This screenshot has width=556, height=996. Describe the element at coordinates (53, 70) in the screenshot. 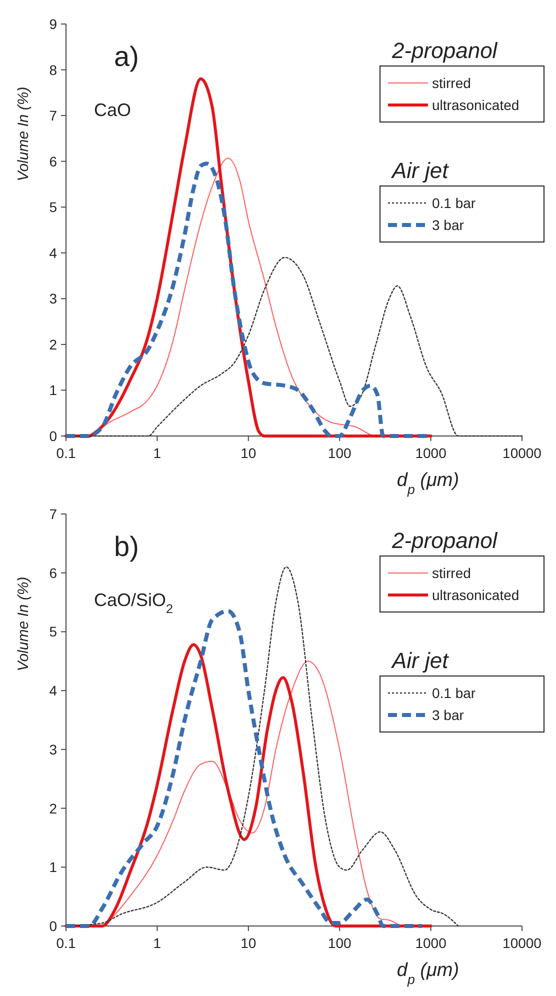

I see `y-tick-label: 8` at that location.